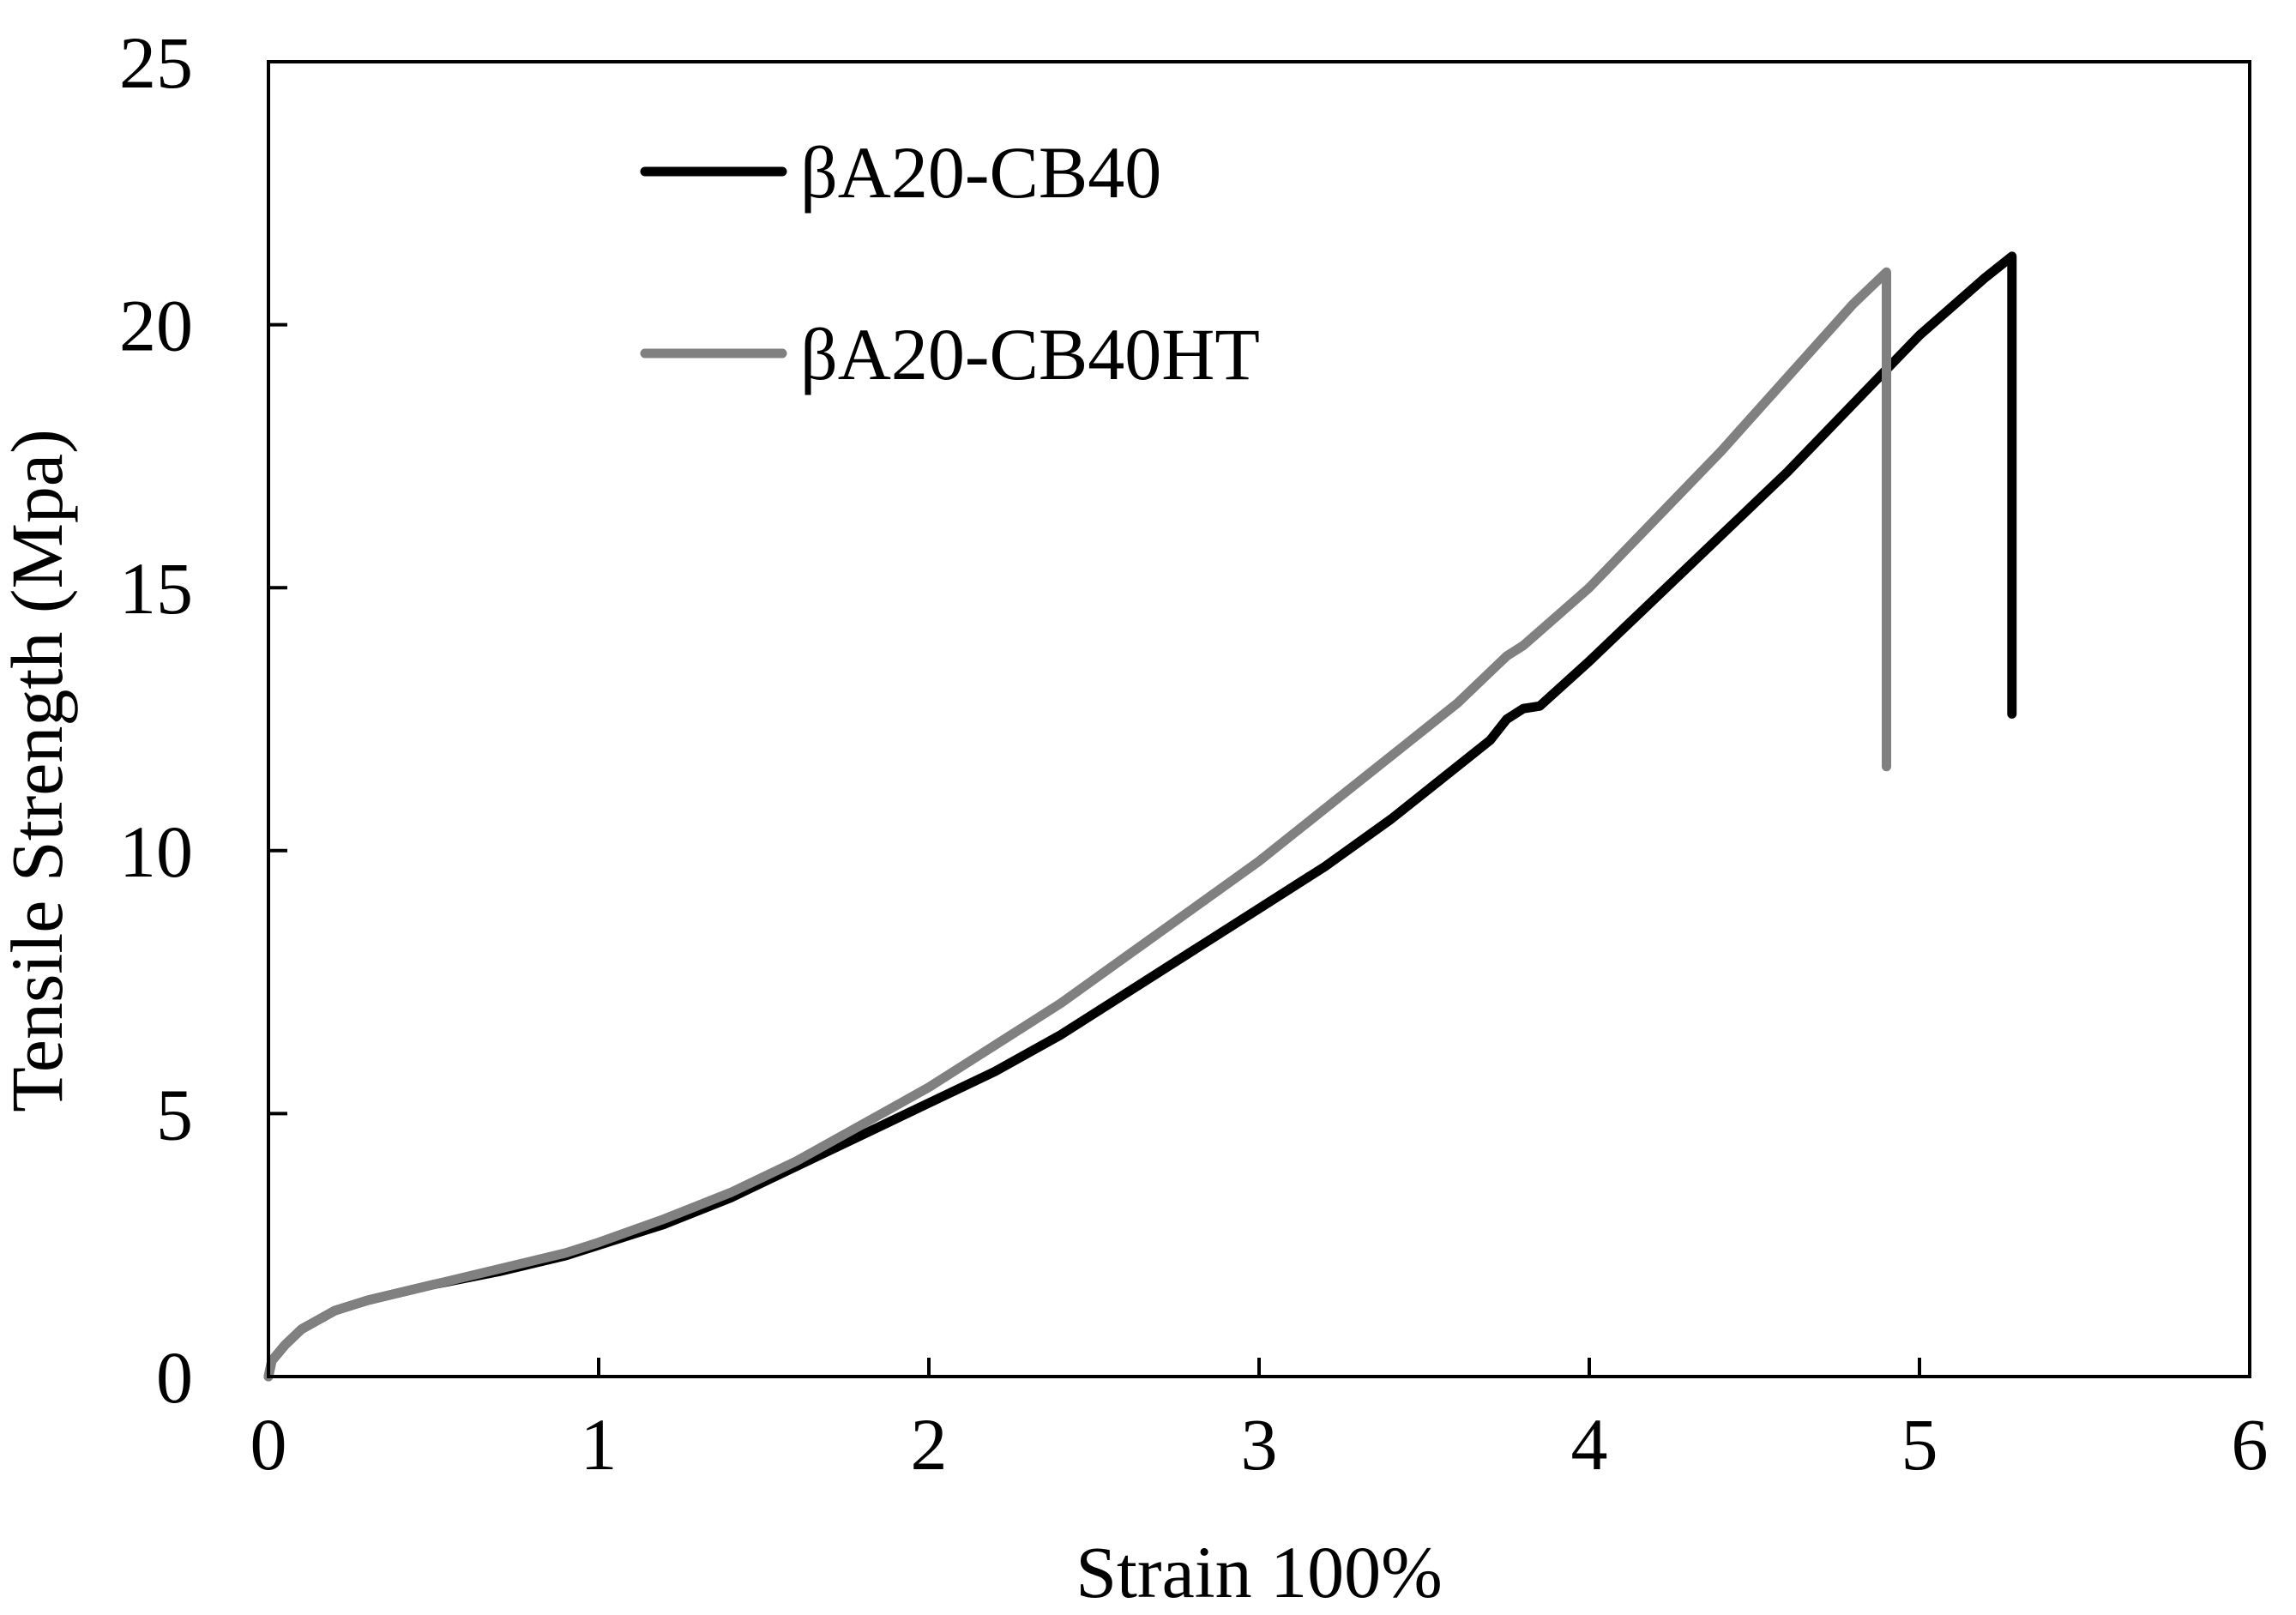 This screenshot has width=2296, height=1615. Describe the element at coordinates (156, 720) in the screenshot. I see `y-axis-tick-labels: 0 5 10 15 20 25` at that location.